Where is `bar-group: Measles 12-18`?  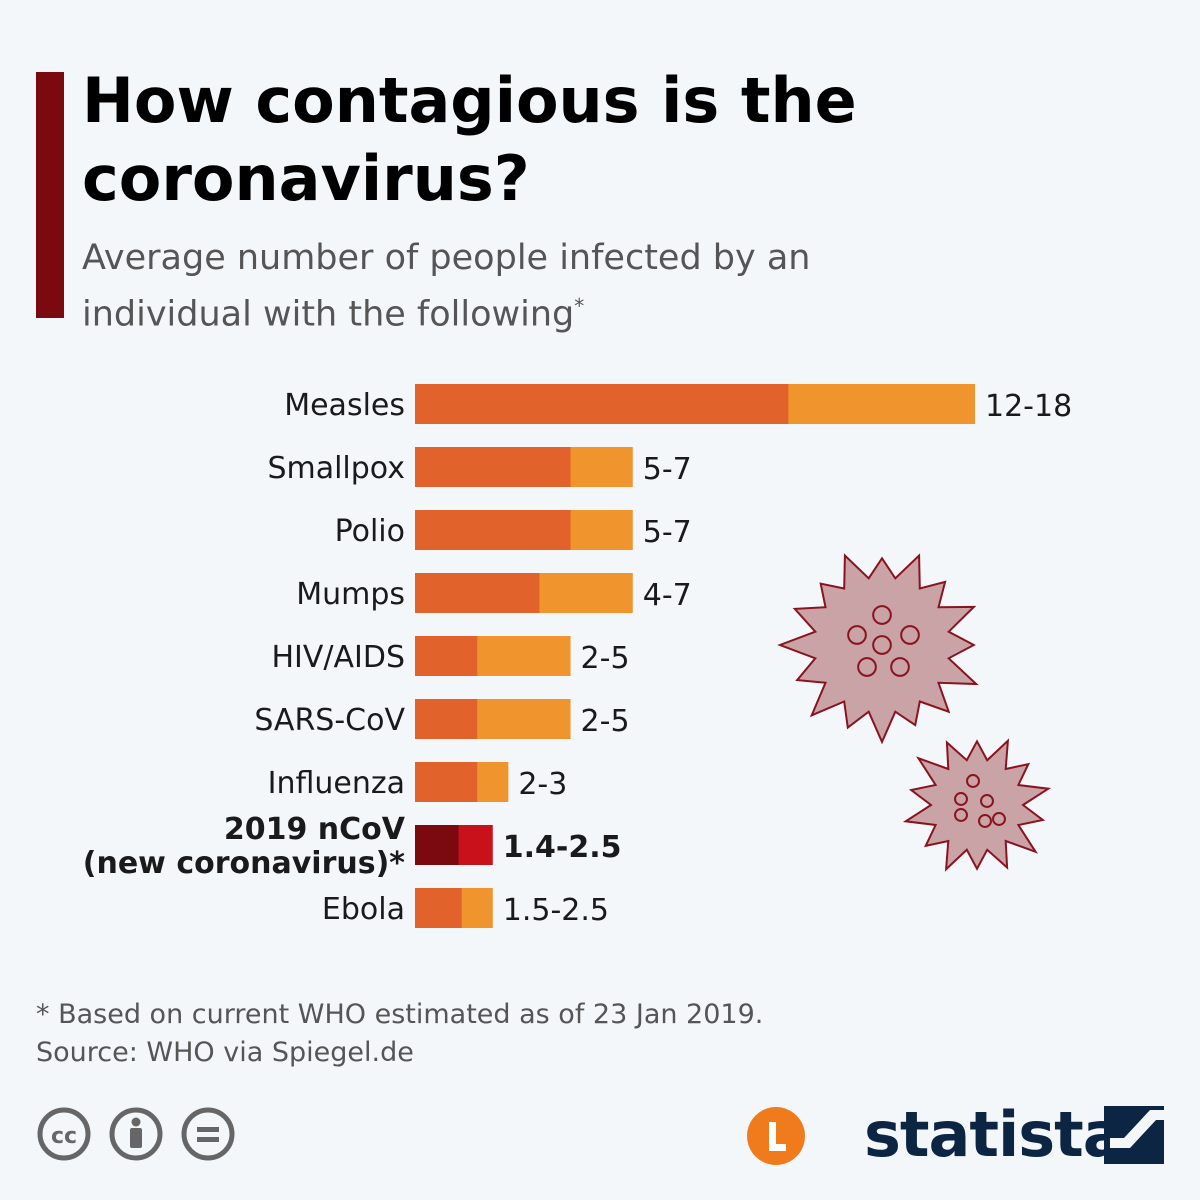
bar-group: Measles 12-18 is located at coordinates (678, 404).